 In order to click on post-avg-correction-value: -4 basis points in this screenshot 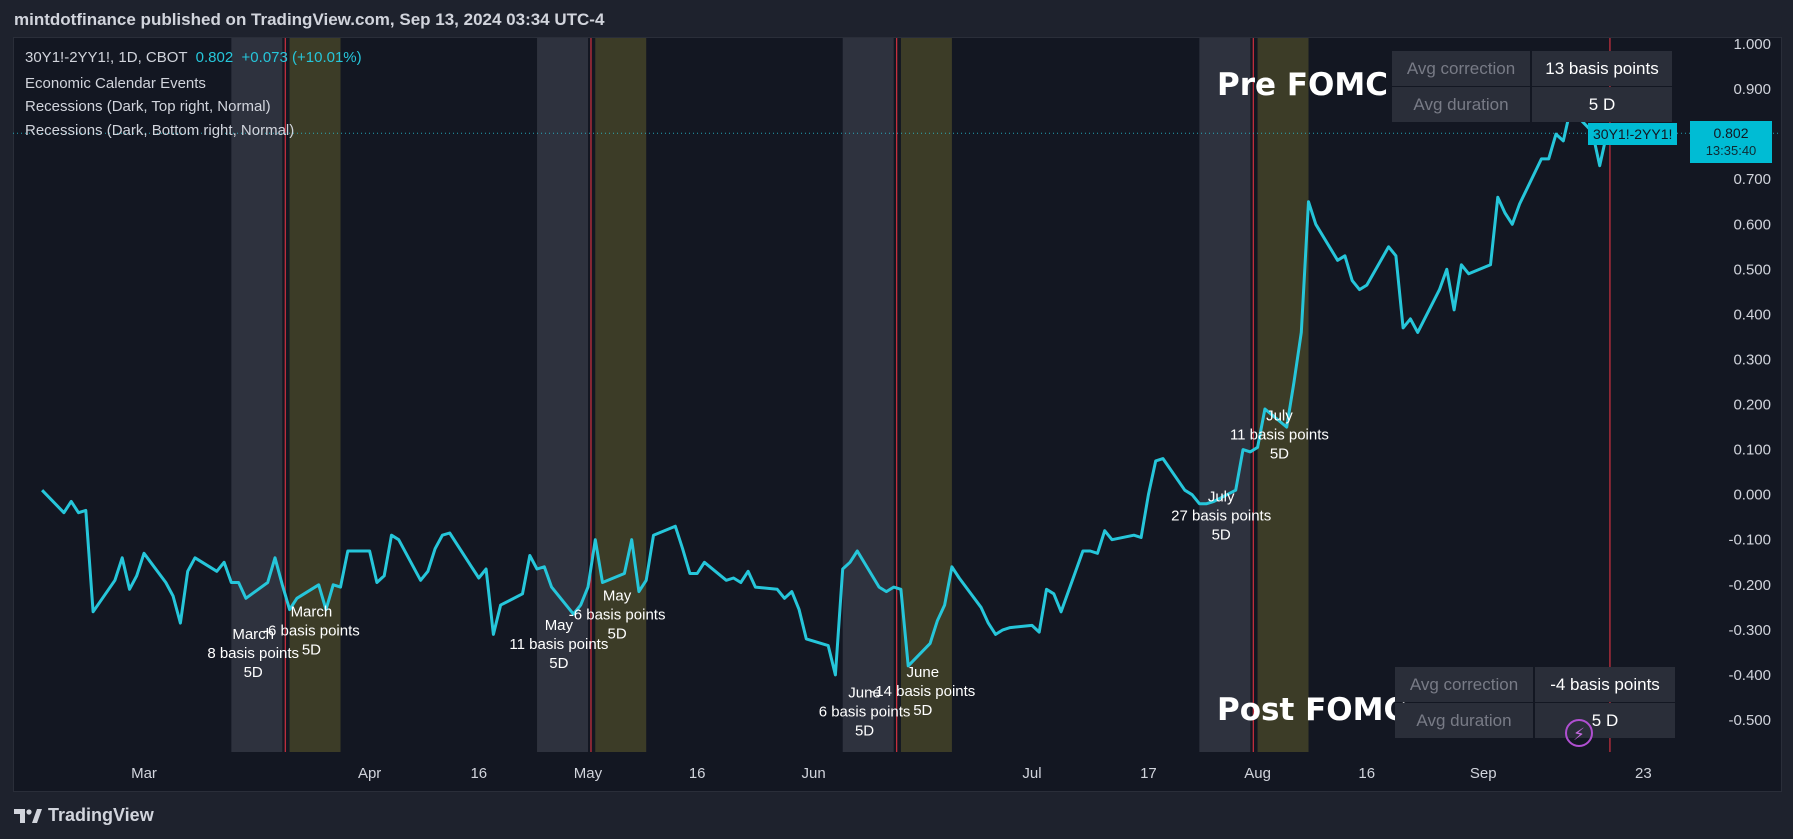, I will do `click(1605, 684)`.